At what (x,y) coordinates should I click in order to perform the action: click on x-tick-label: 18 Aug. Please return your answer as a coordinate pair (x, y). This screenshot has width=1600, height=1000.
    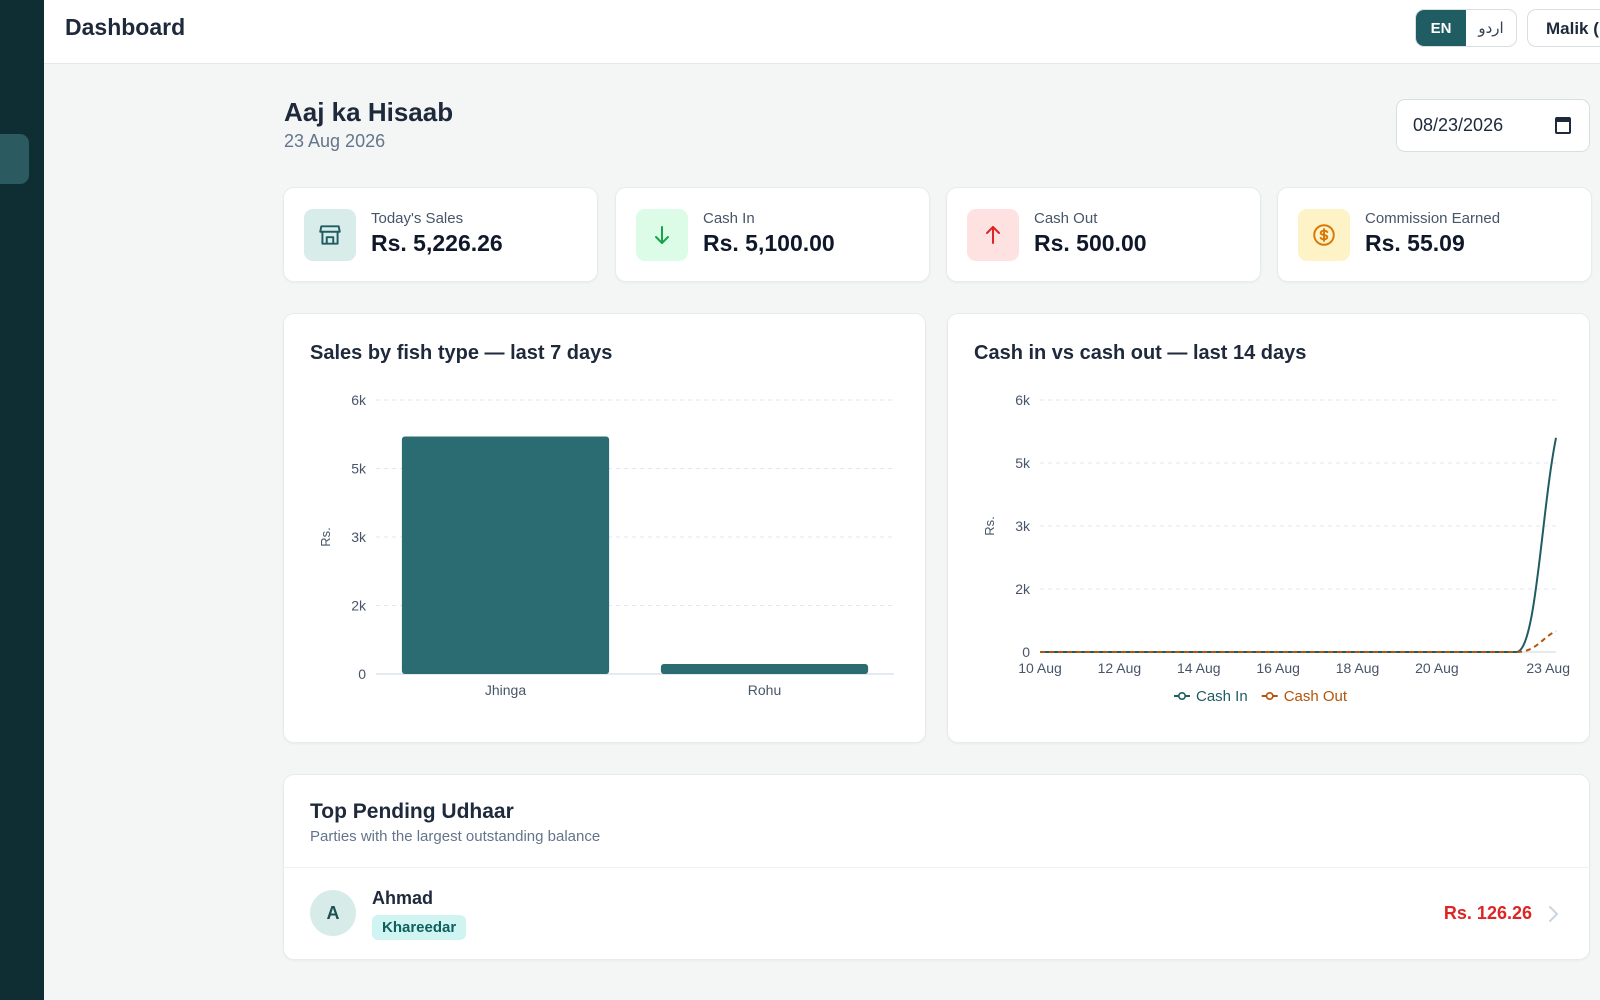
    Looking at the image, I should click on (1358, 668).